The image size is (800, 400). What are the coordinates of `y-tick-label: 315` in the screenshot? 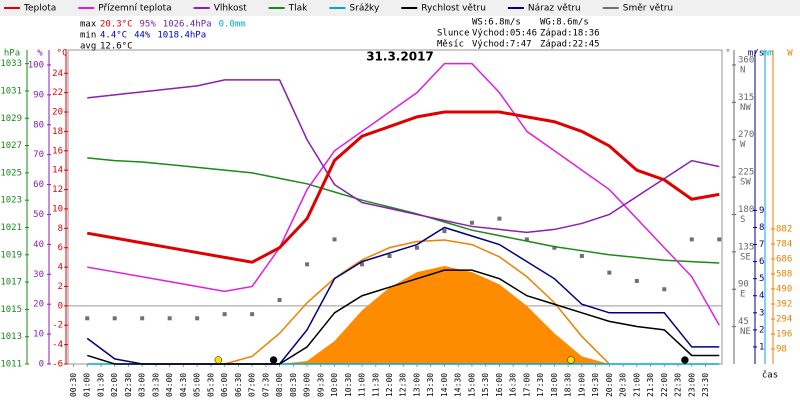 It's located at (746, 98).